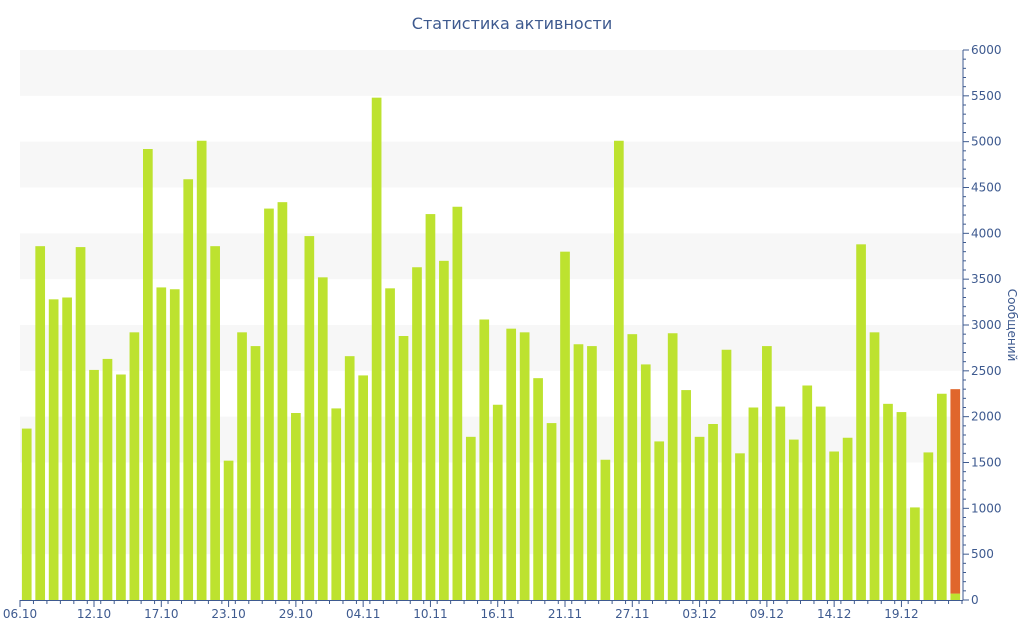 This screenshot has width=1024, height=640. What do you see at coordinates (986, 417) in the screenshot?
I see `y-tick-label: 2000` at bounding box center [986, 417].